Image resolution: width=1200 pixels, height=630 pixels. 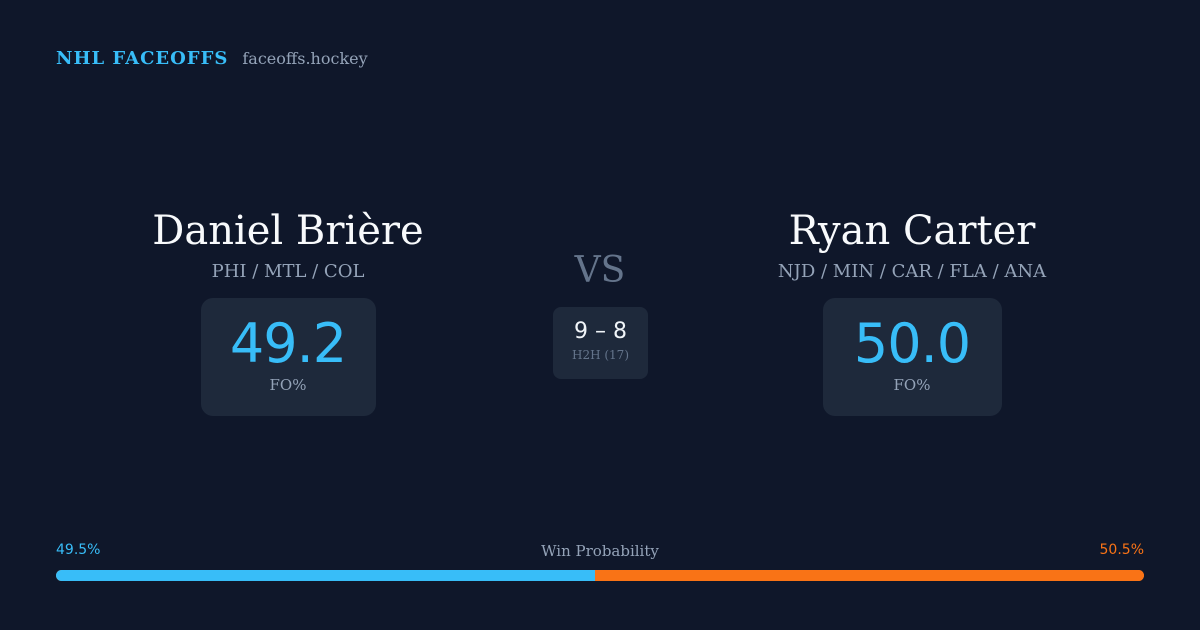 I want to click on player-right-fo-label: FO%, so click(x=912, y=385).